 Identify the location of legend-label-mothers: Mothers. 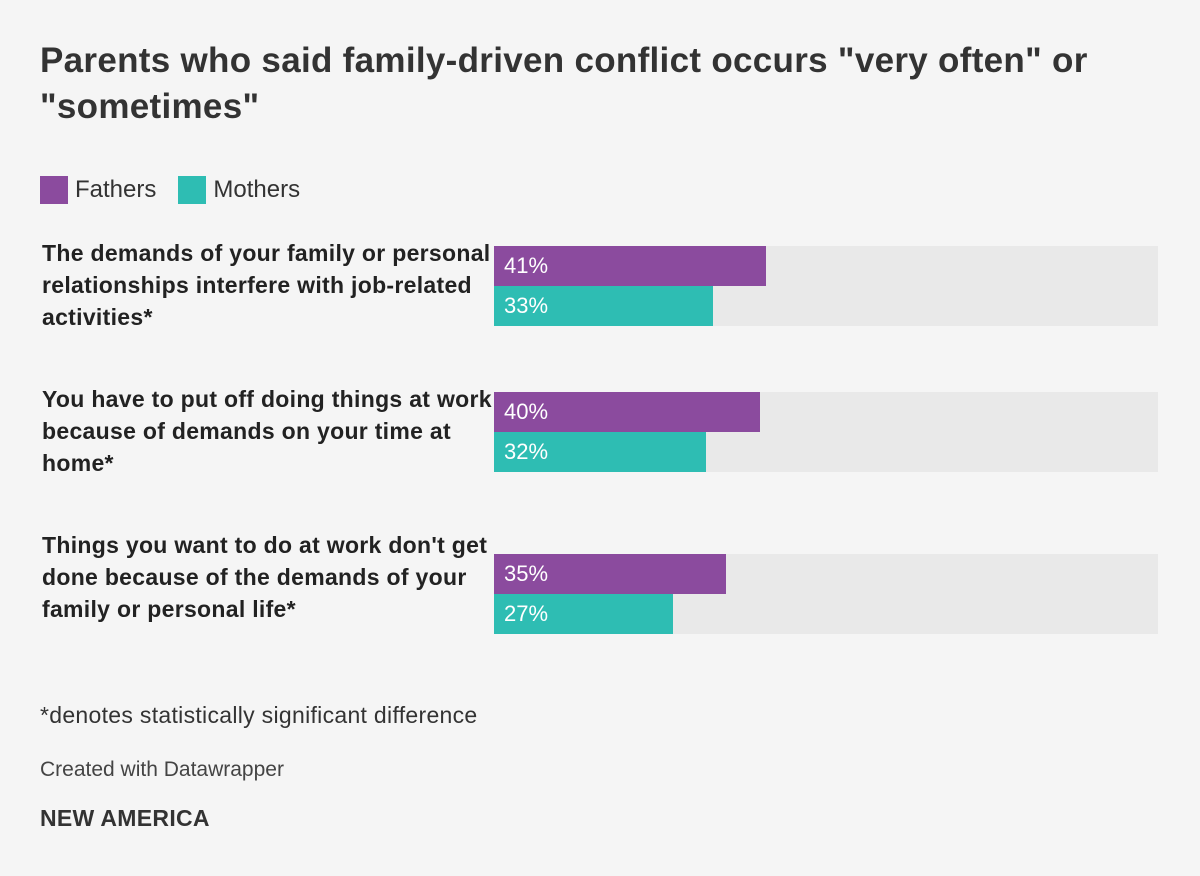
(257, 189).